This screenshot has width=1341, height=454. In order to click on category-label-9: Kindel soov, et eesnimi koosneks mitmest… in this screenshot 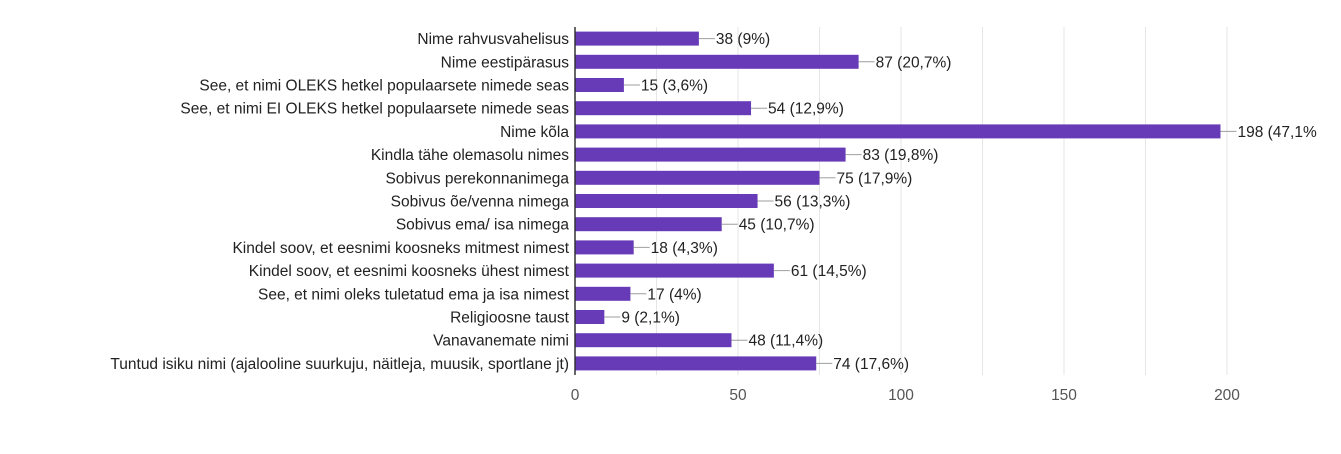, I will do `click(400, 248)`.